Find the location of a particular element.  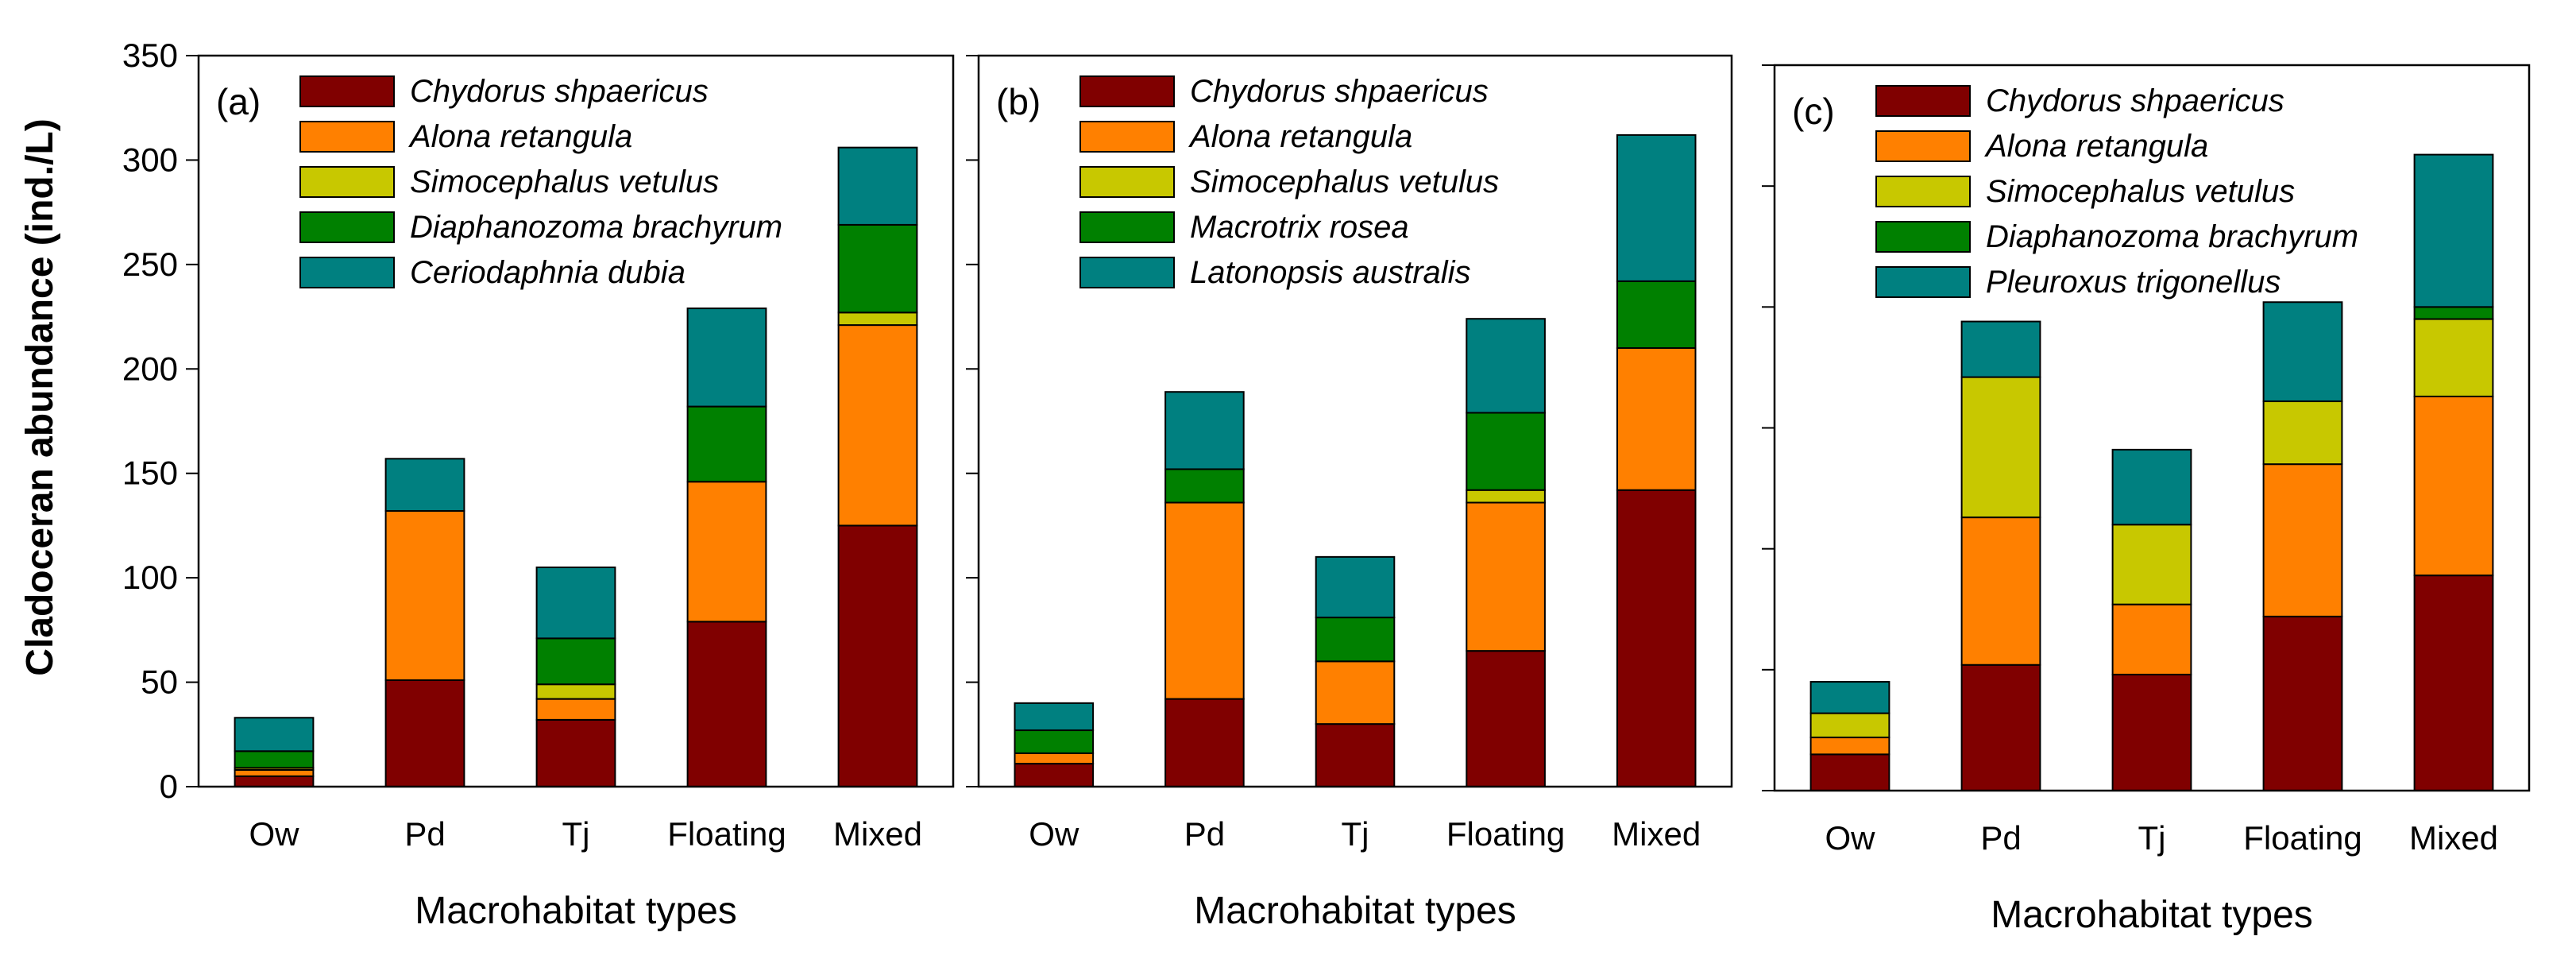

legend-label: Alona retangula is located at coordinates (2096, 146).